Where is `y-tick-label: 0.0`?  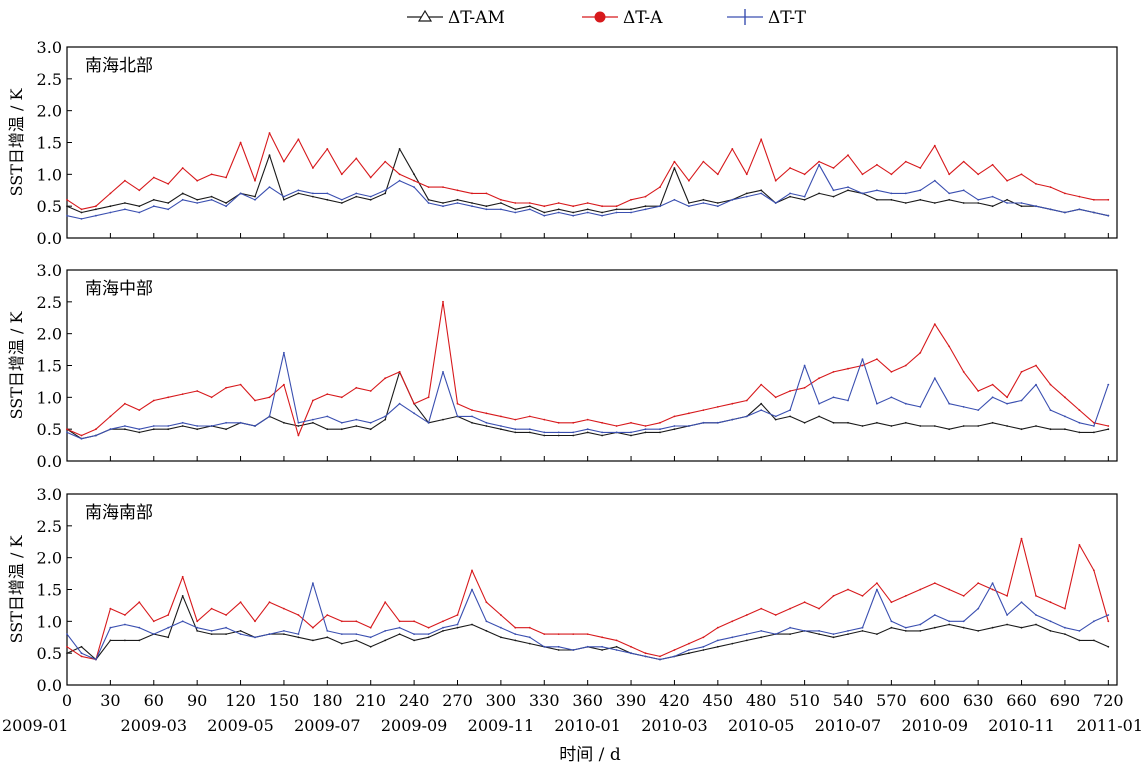
y-tick-label: 0.0 is located at coordinates (49, 461).